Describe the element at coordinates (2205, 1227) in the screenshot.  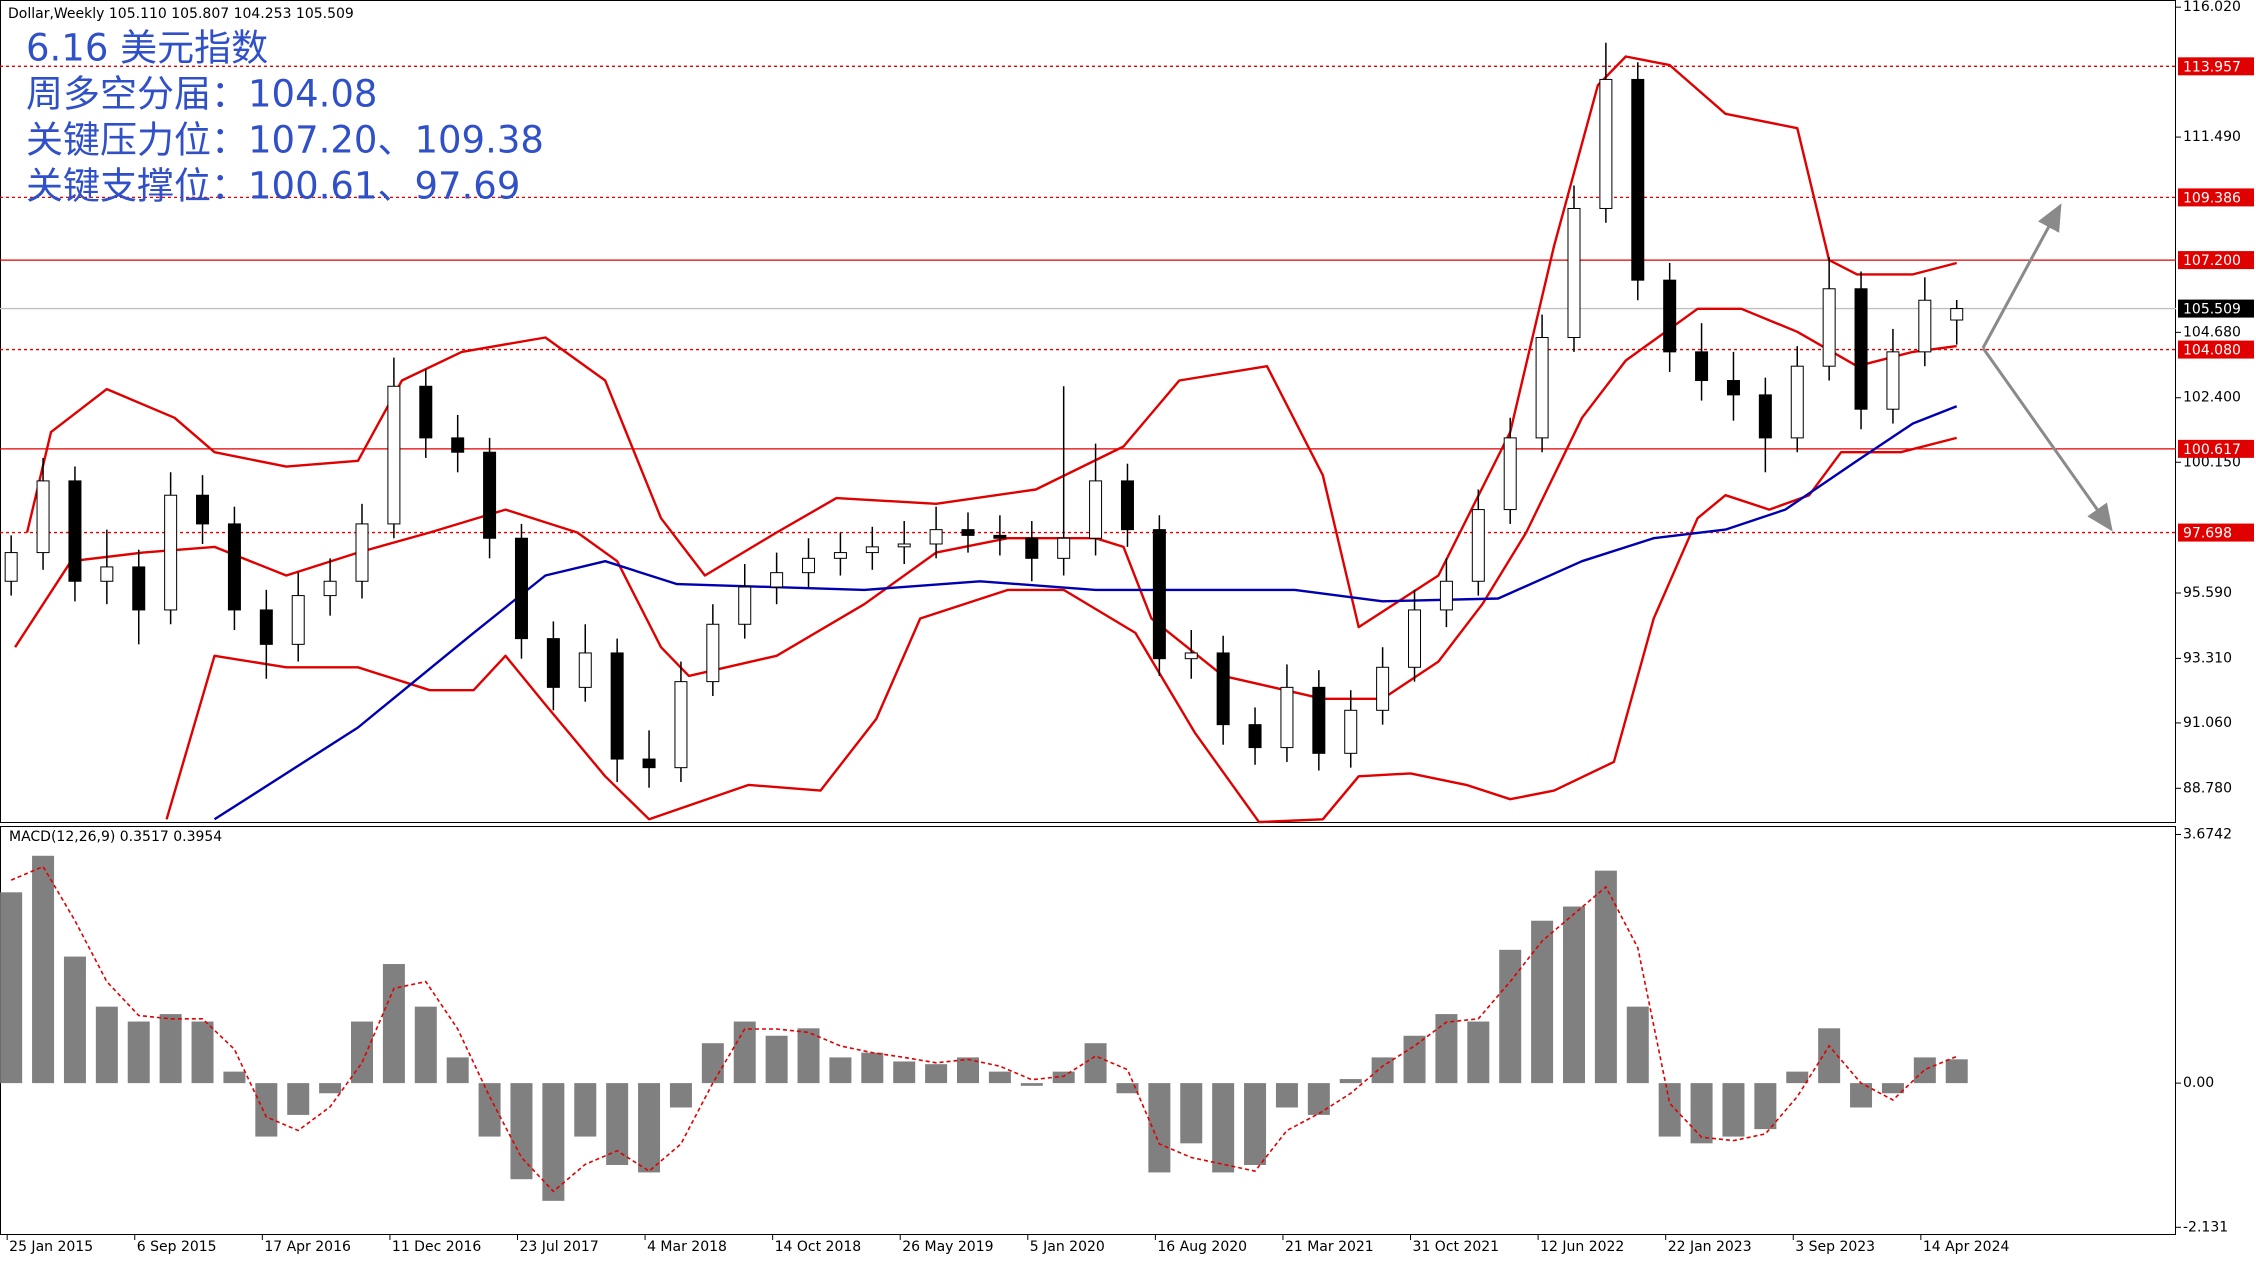
I see `y-tick-label: -2.131` at that location.